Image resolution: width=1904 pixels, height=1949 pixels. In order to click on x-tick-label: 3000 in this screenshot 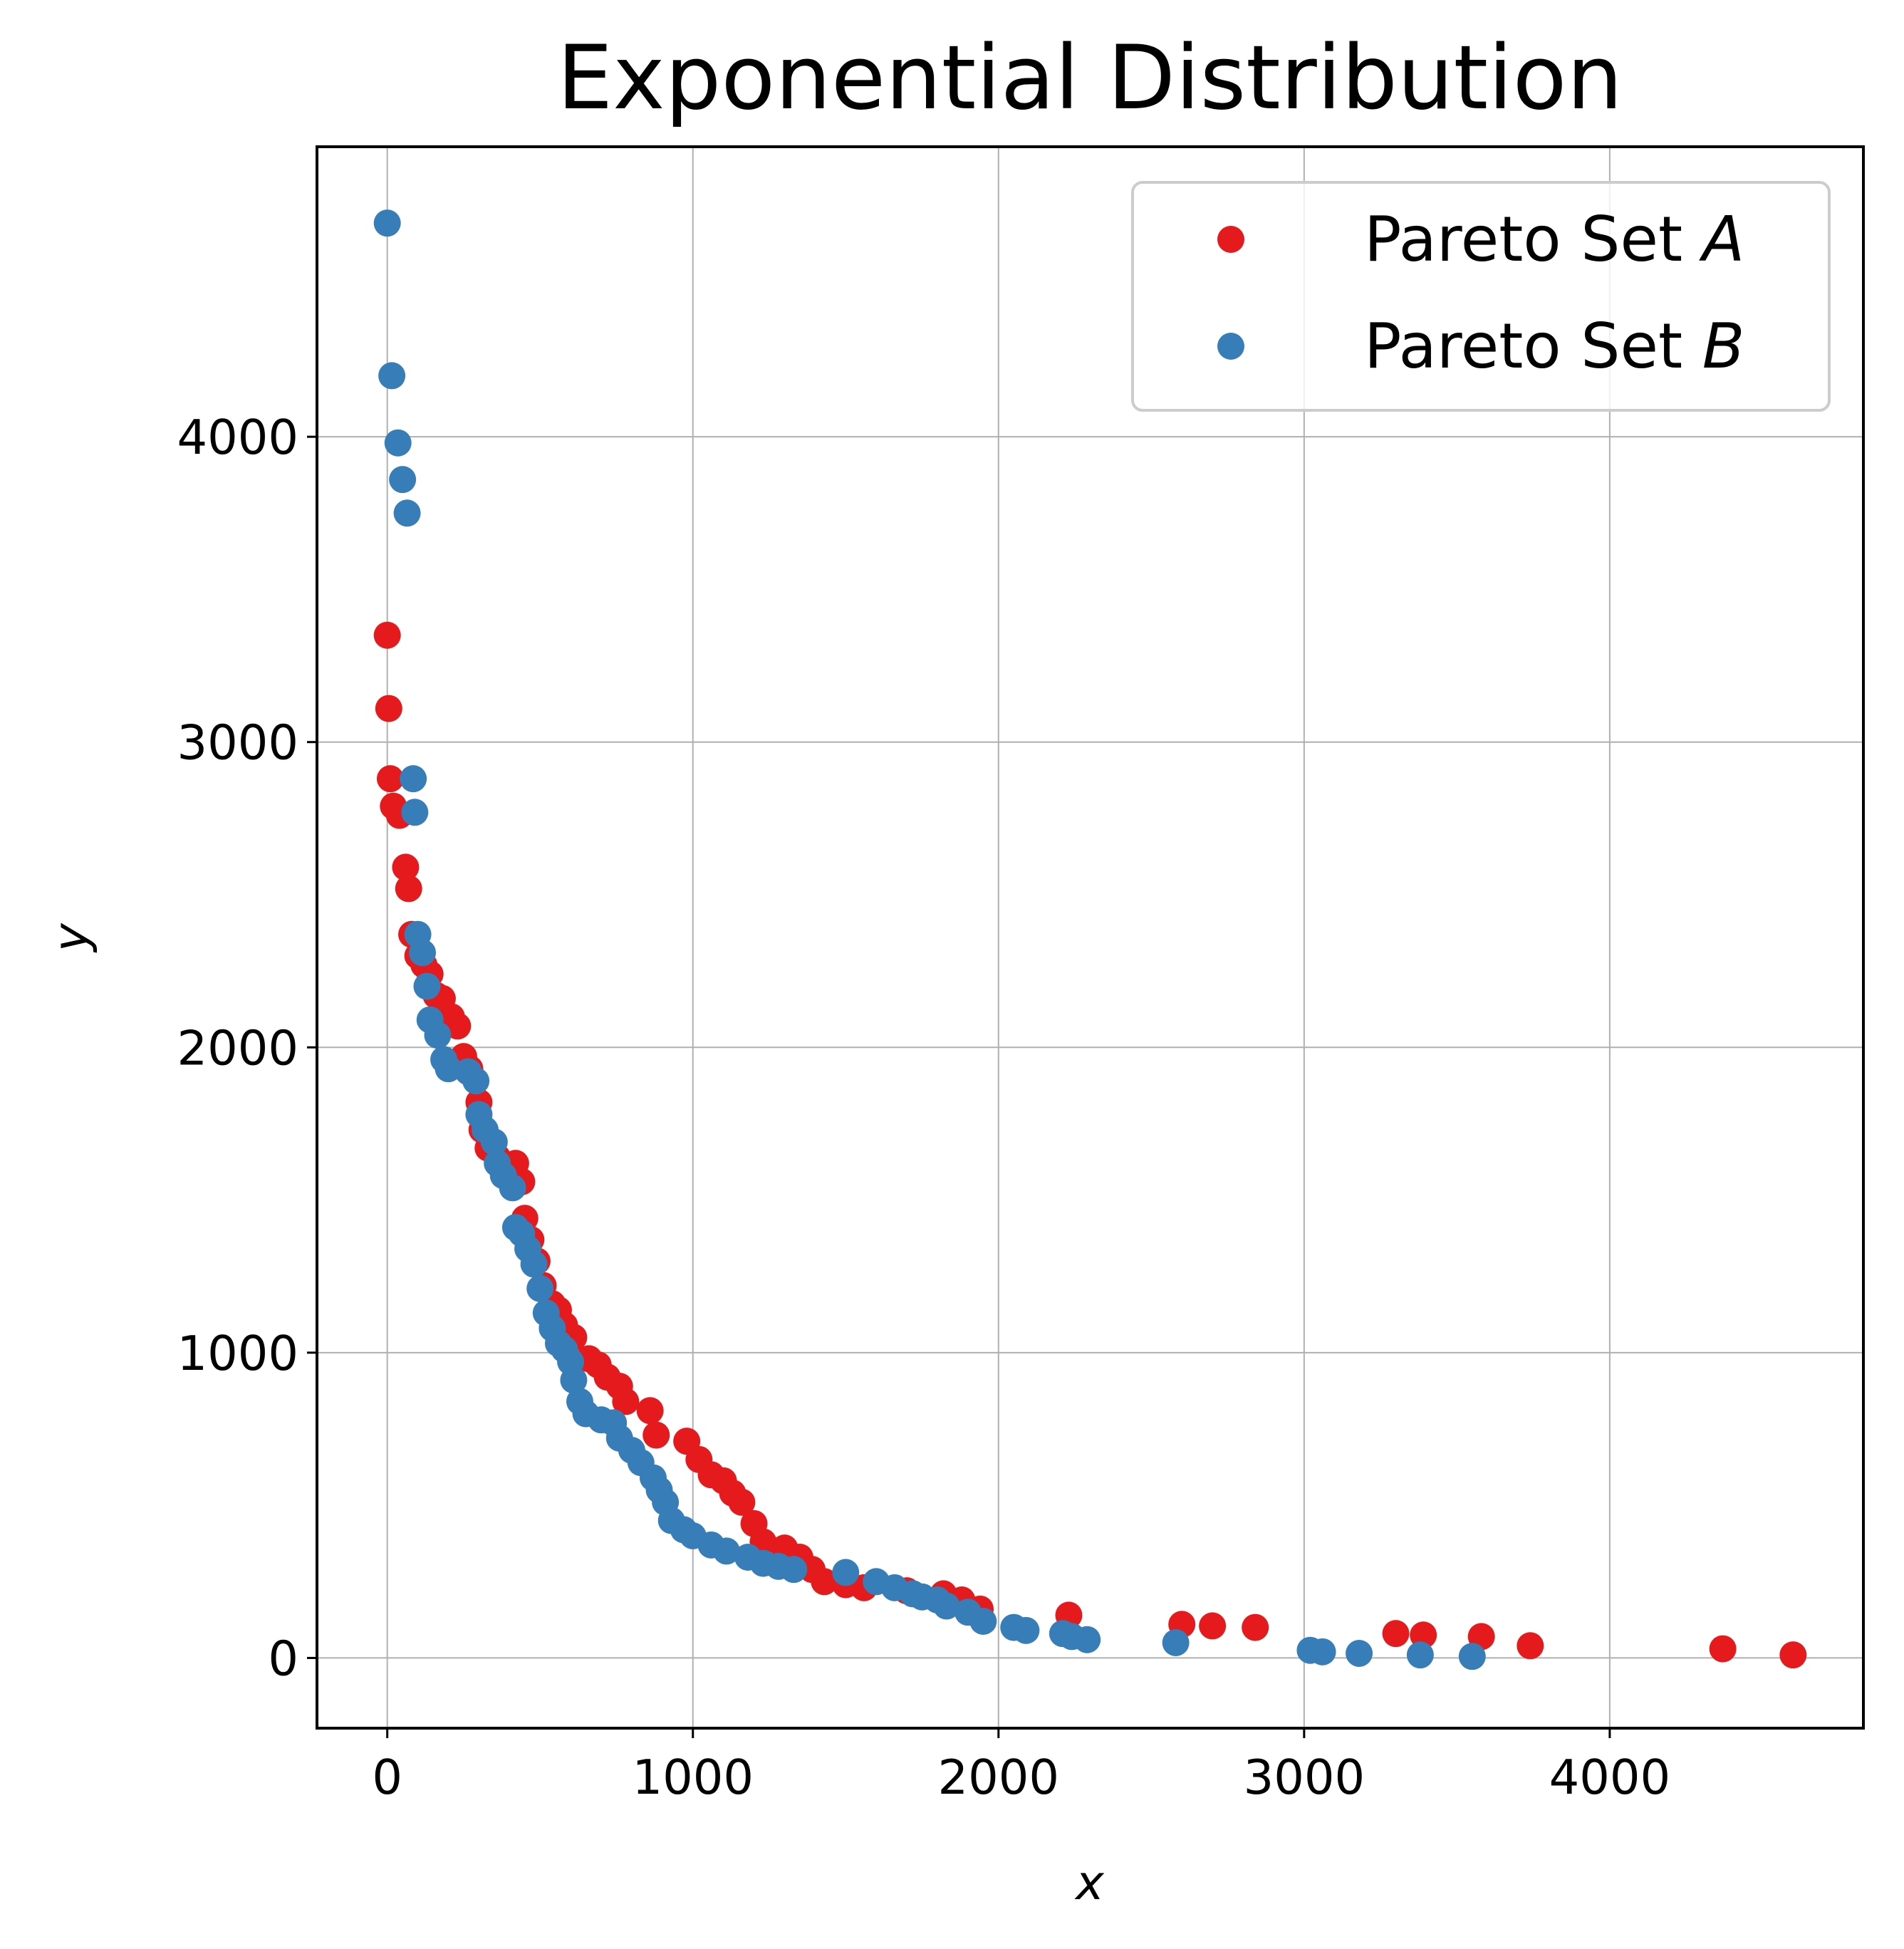, I will do `click(1304, 1778)`.